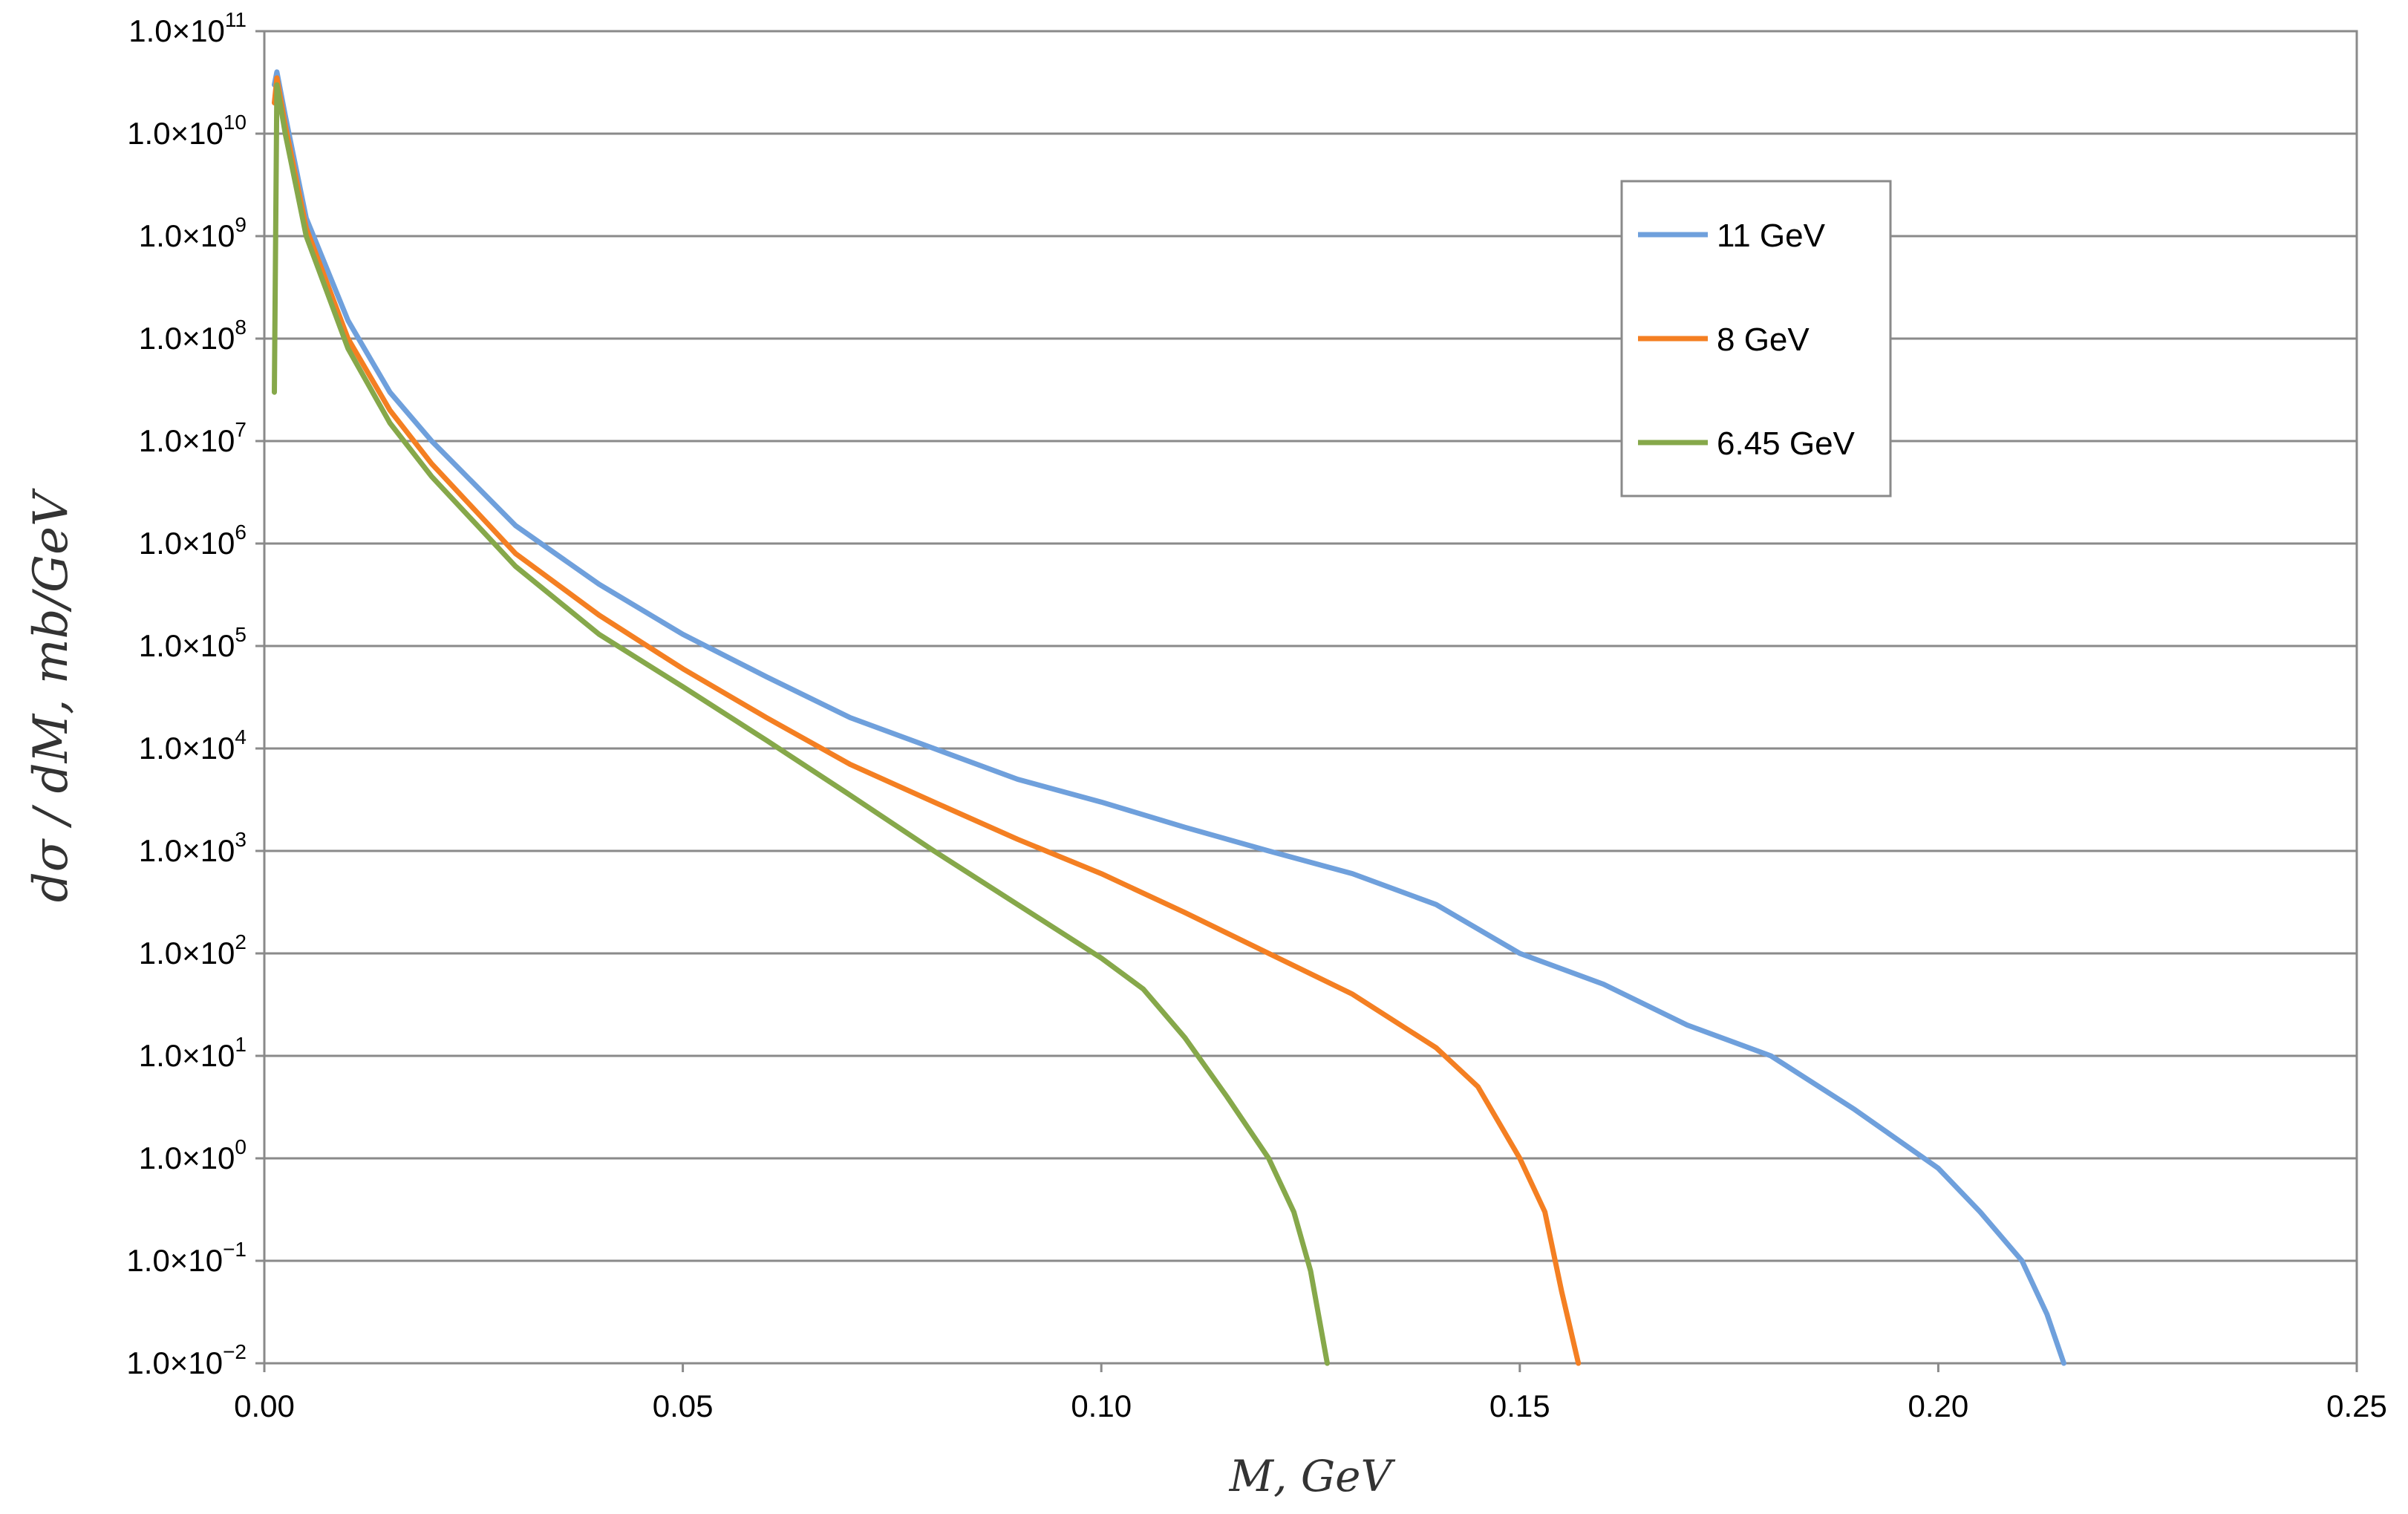  What do you see at coordinates (193, 848) in the screenshot?
I see `y-tick-label: 1.0×10³` at bounding box center [193, 848].